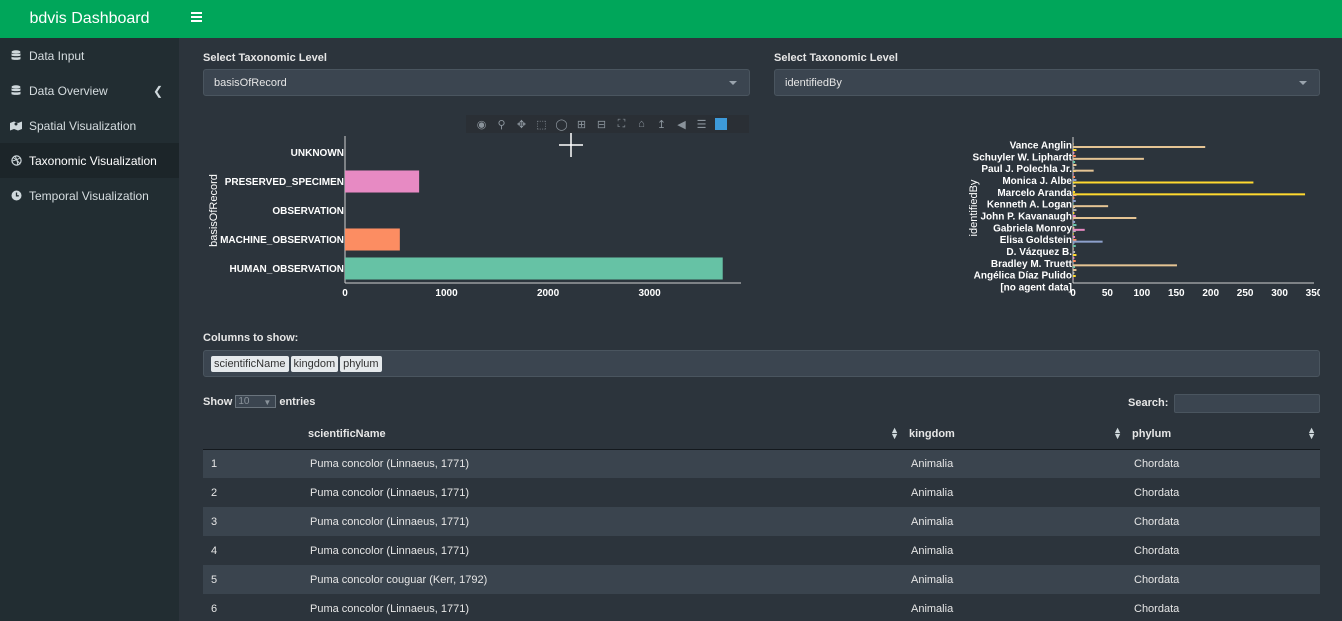 This screenshot has height=621, width=1342. I want to click on app-title: bdvis Dashboard, so click(89, 18).